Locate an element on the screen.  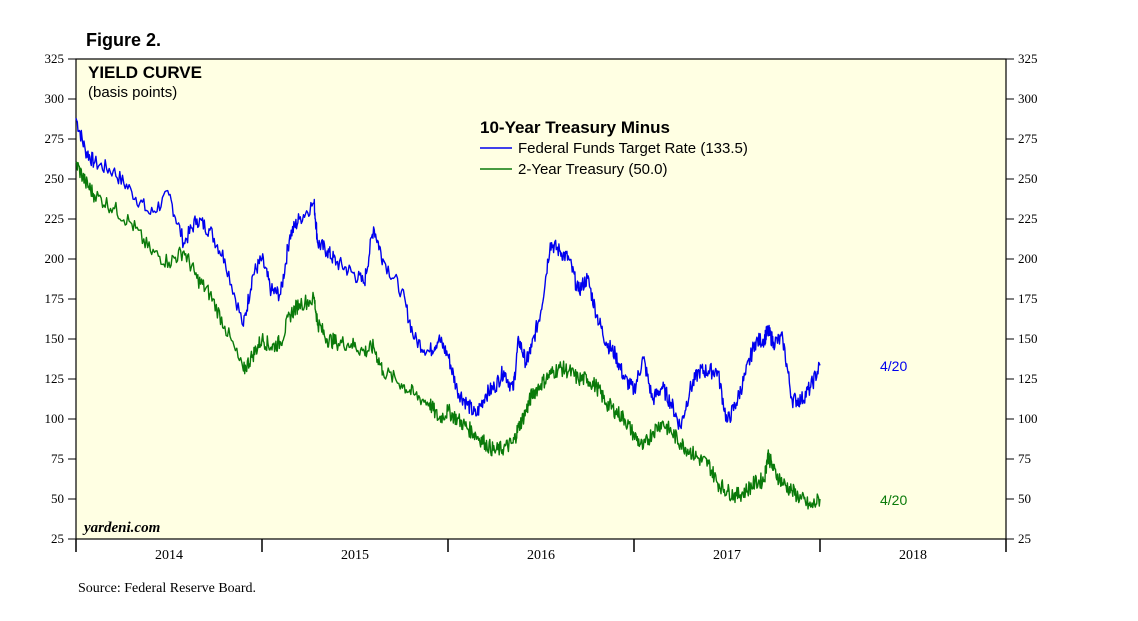
y-tick-label-right: 175 is located at coordinates (1028, 298).